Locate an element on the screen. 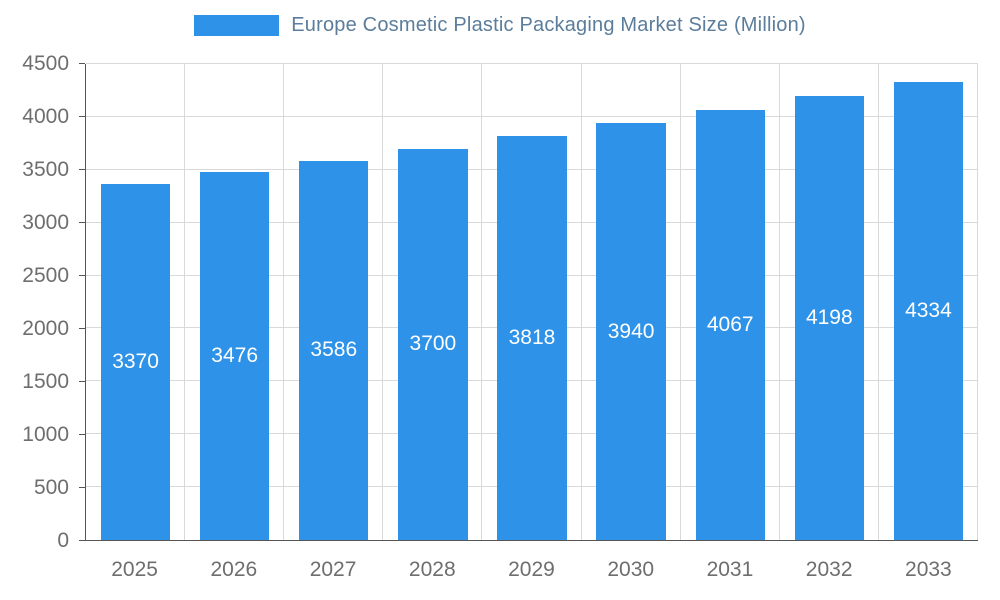 This screenshot has height=600, width=1000. y-tick-label: 3500 is located at coordinates (45, 169).